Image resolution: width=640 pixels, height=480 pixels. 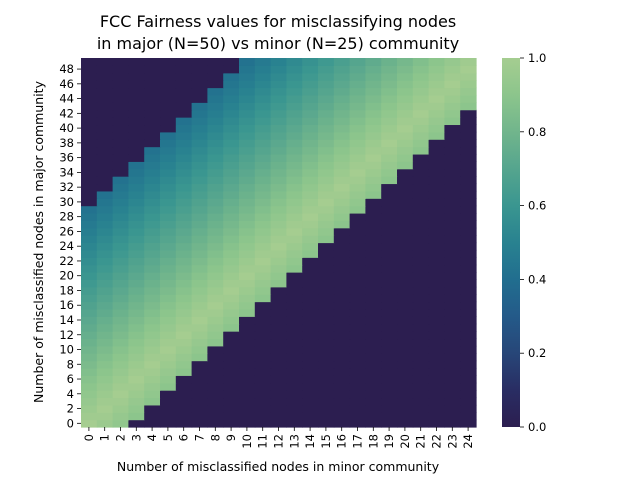 I want to click on x-tick-label: 23, so click(x=452, y=441).